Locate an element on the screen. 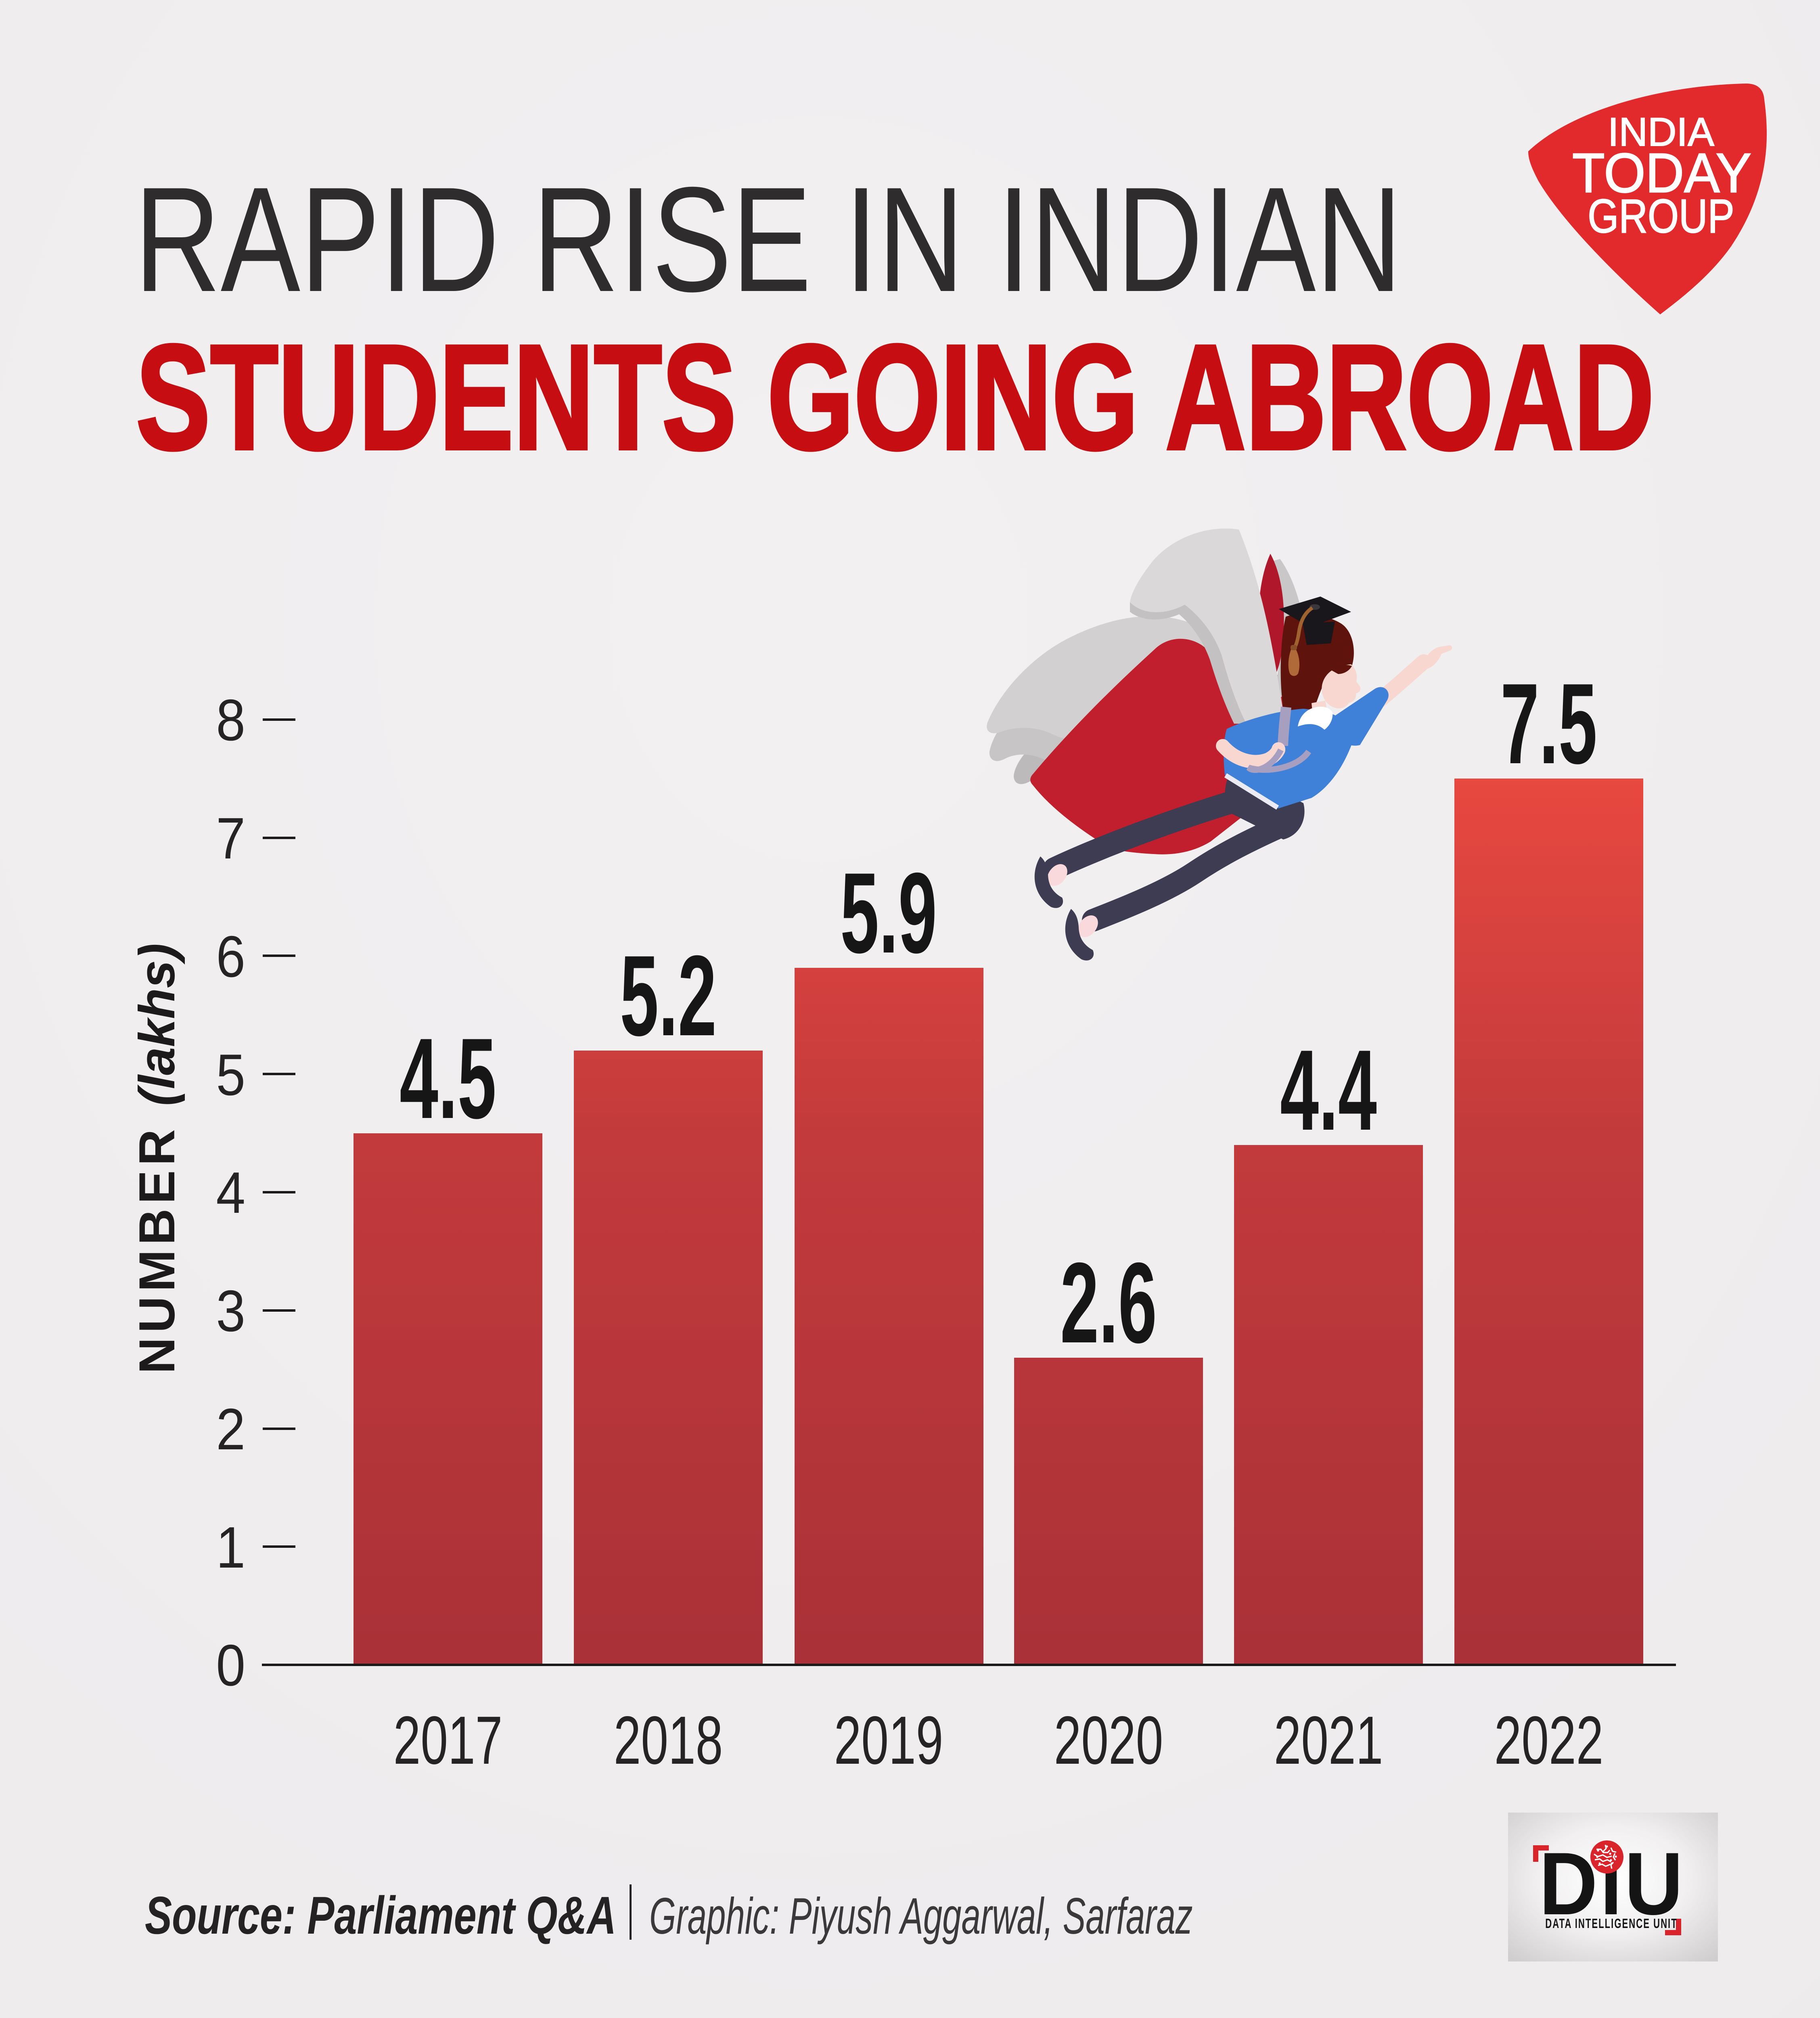 Image resolution: width=1820 pixels, height=2018 pixels. svg-text:Graphic: Piyush Aggarwal, Sarf: Graphic: Piyush Aggarwal, Sarfaraz is located at coordinates (921, 1916).